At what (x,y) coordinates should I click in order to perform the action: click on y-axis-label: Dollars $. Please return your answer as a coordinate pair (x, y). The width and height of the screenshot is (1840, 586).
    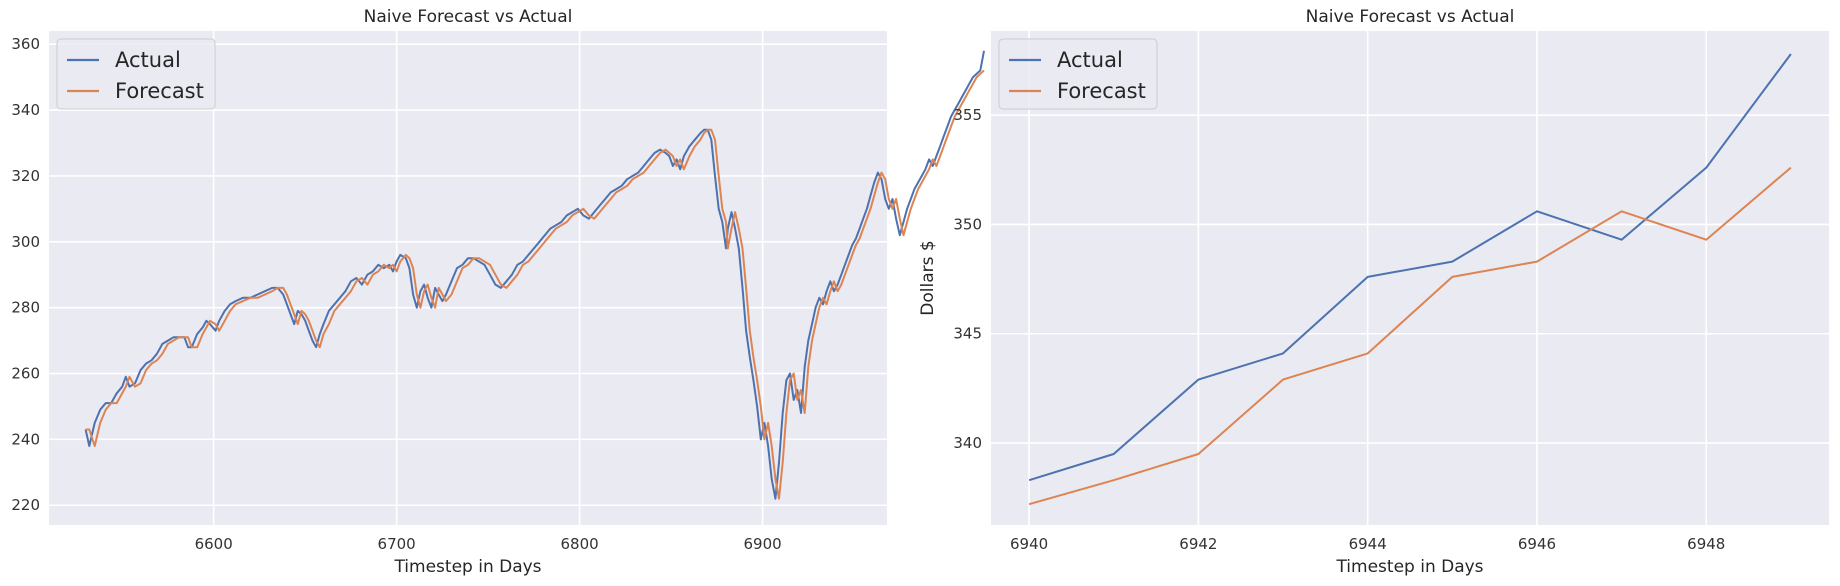
    Looking at the image, I should click on (928, 277).